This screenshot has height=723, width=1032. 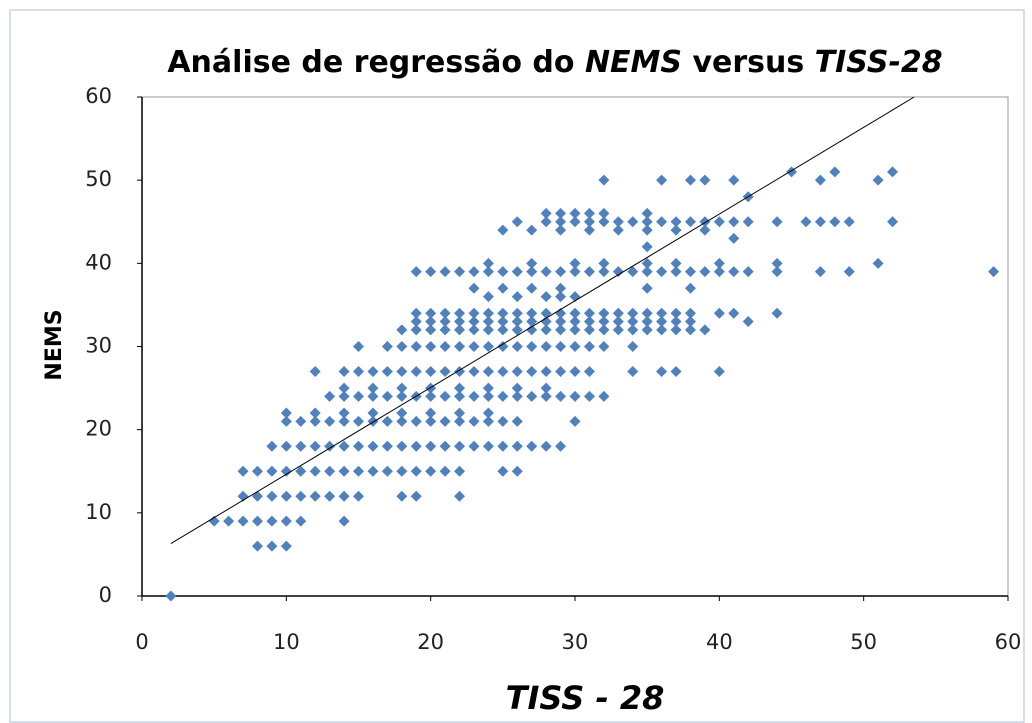 What do you see at coordinates (585, 698) in the screenshot?
I see `x-axis-label: TISS - 28` at bounding box center [585, 698].